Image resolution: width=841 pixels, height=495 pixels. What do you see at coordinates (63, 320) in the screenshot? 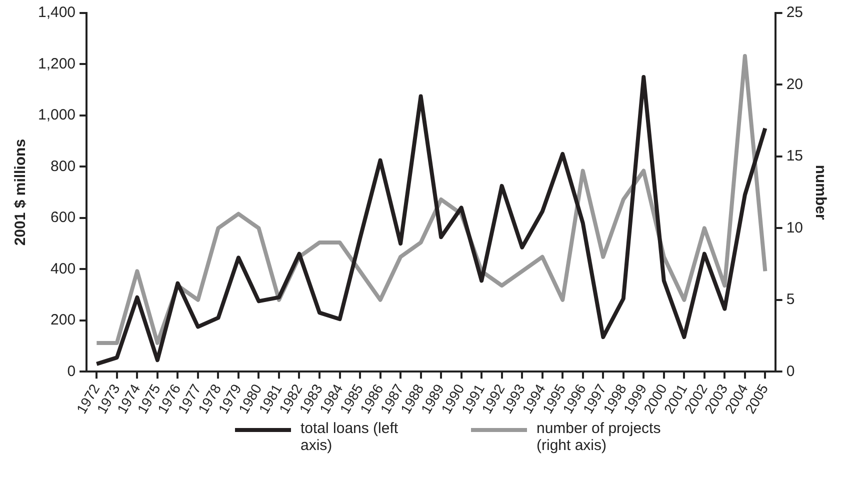
I see `y-tick-label: 200` at bounding box center [63, 320].